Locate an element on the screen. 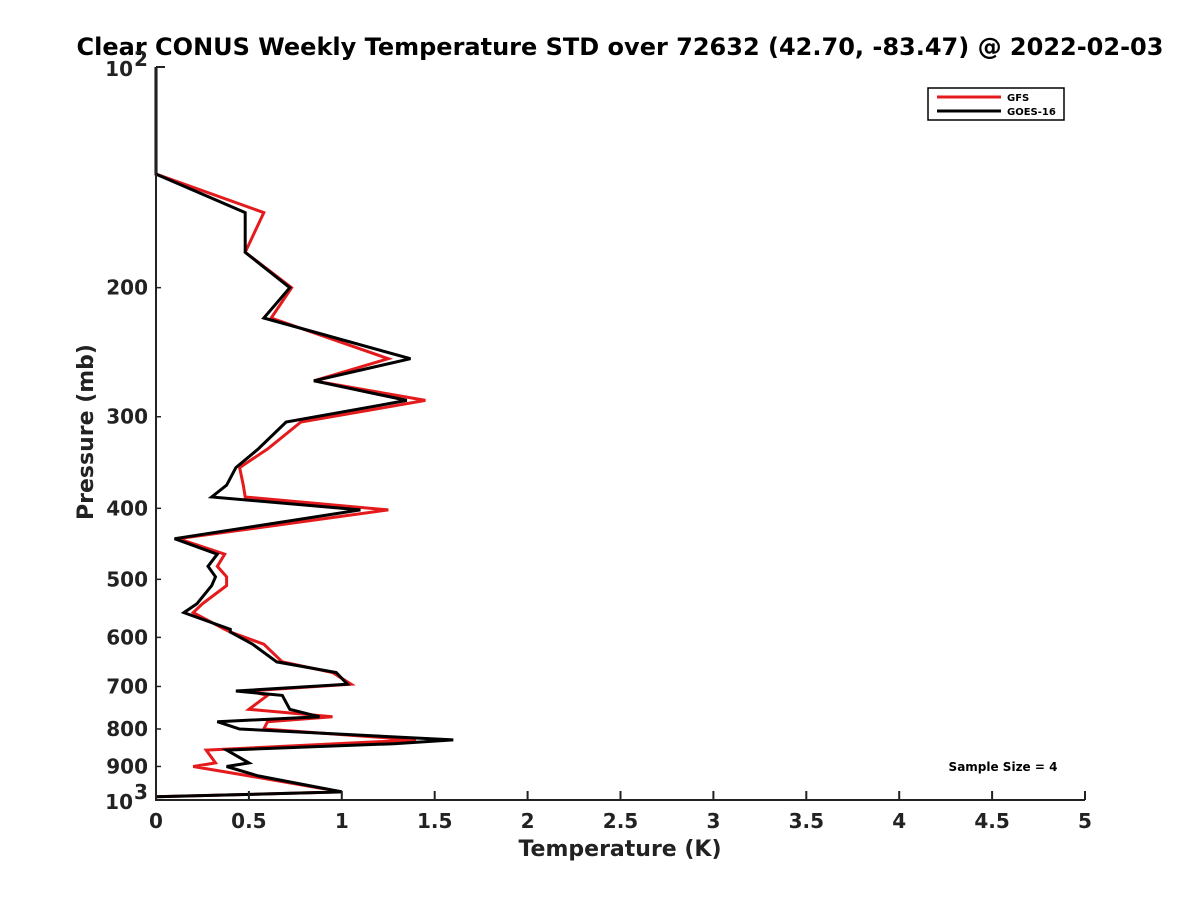 The height and width of the screenshot is (900, 1200). y-tick-label: 900 is located at coordinates (127, 766).